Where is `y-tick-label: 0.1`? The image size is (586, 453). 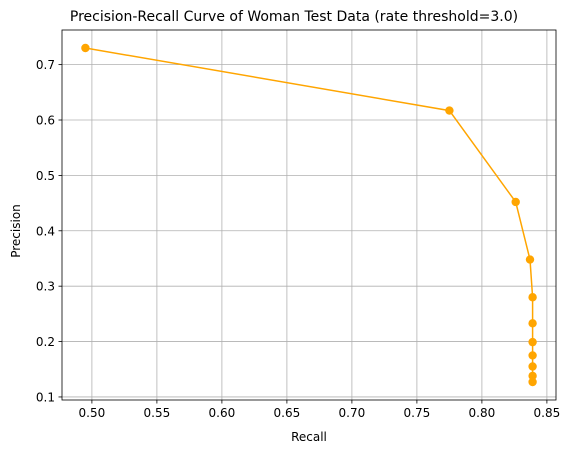 y-tick-label: 0.1 is located at coordinates (45, 397).